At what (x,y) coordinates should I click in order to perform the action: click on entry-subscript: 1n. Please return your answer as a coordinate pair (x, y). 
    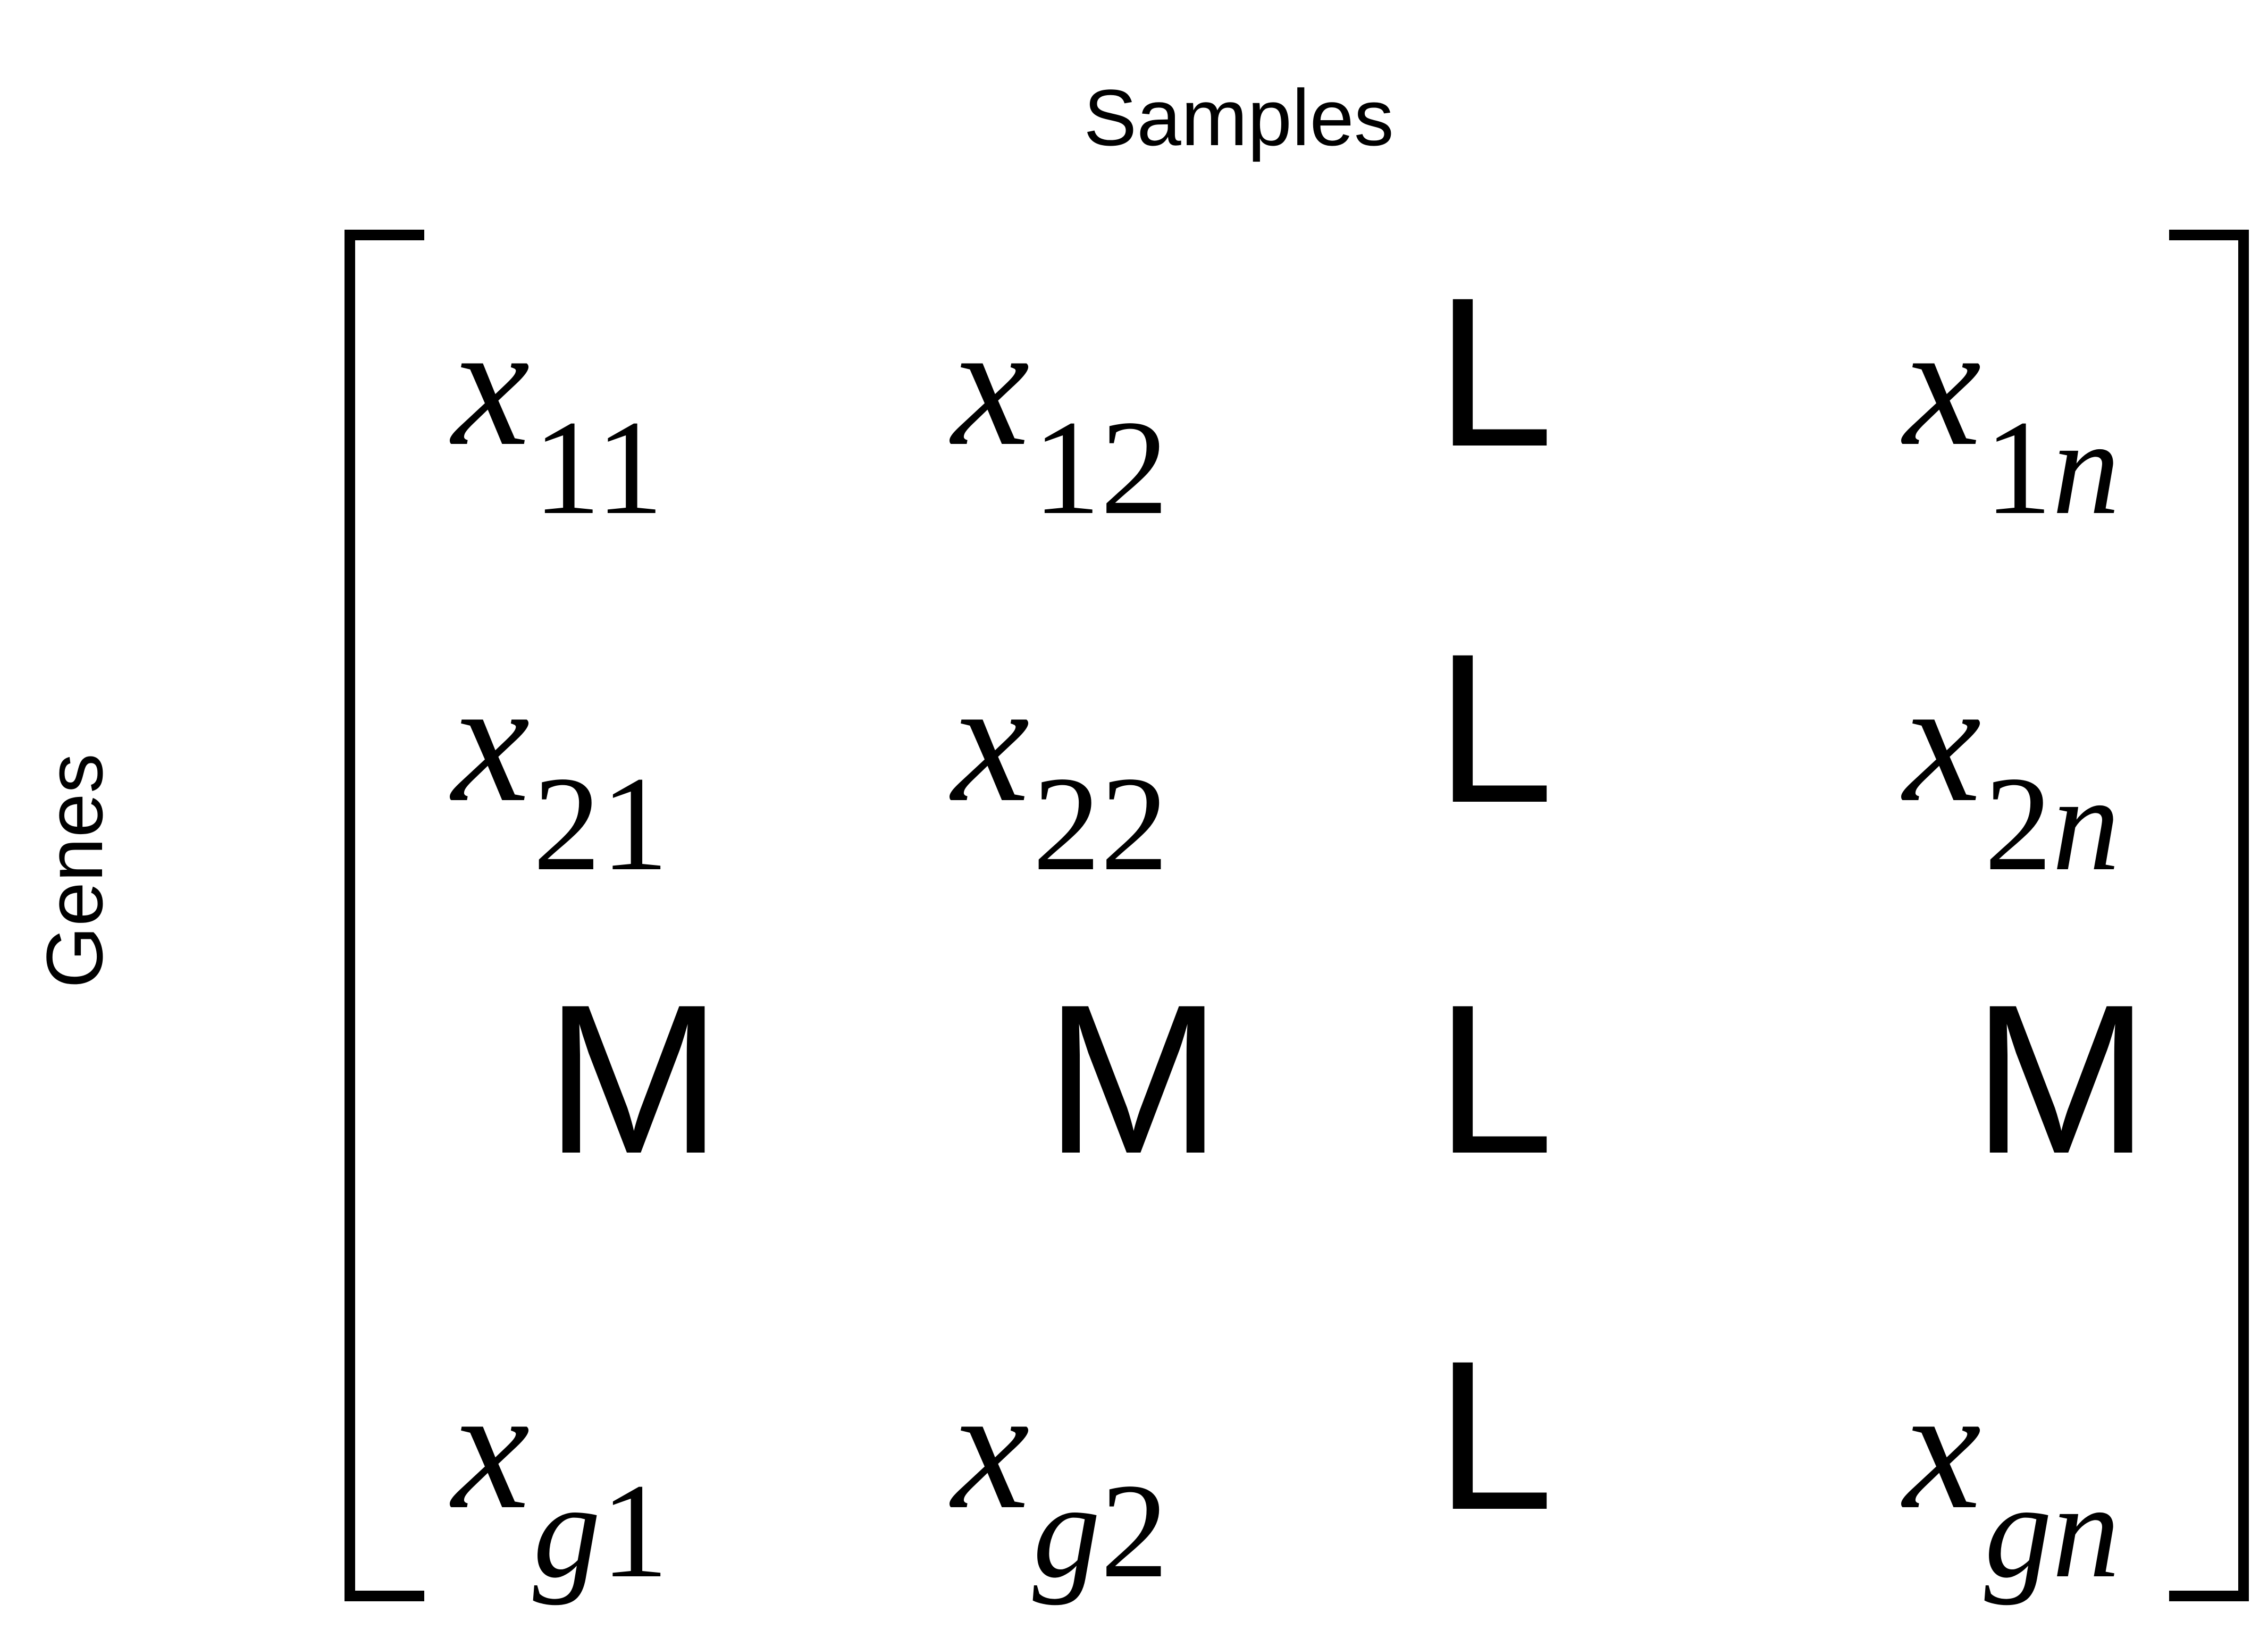
    Looking at the image, I should click on (2052, 468).